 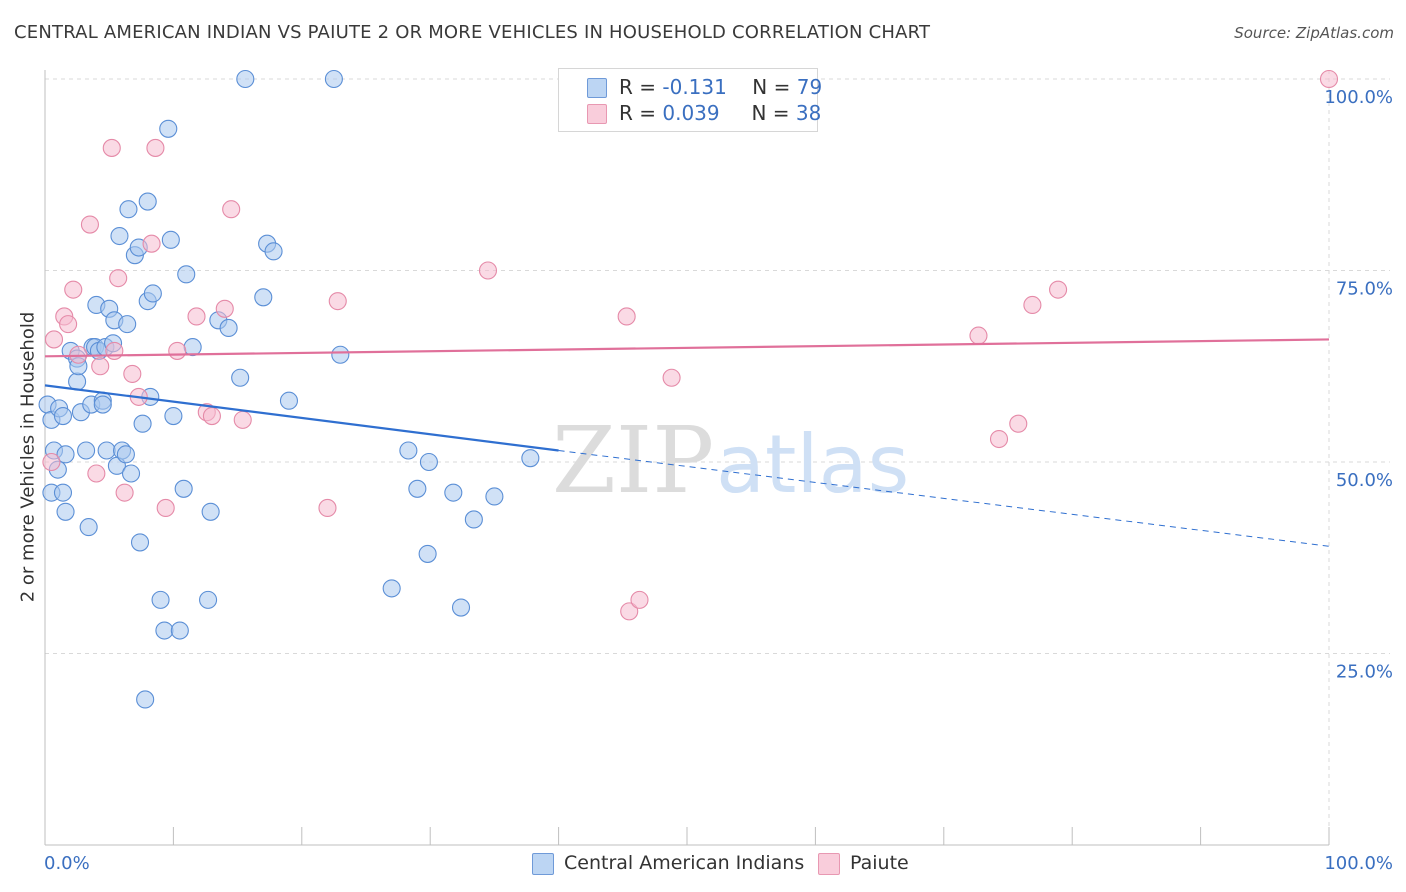 What do you see at coordinates (301, 418) in the screenshot?
I see `trend-line-blue` at bounding box center [301, 418].